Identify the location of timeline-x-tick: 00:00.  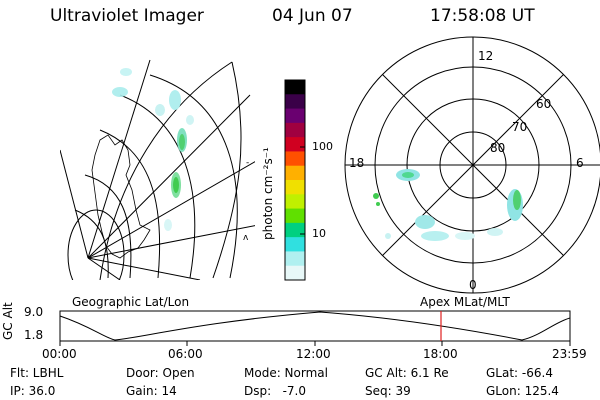
(59, 354).